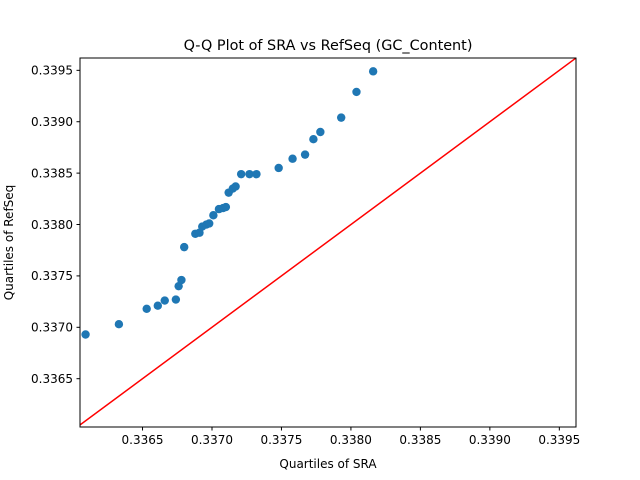 The image size is (640, 480). Describe the element at coordinates (490, 440) in the screenshot. I see `x-tick-label: 0.3390` at that location.